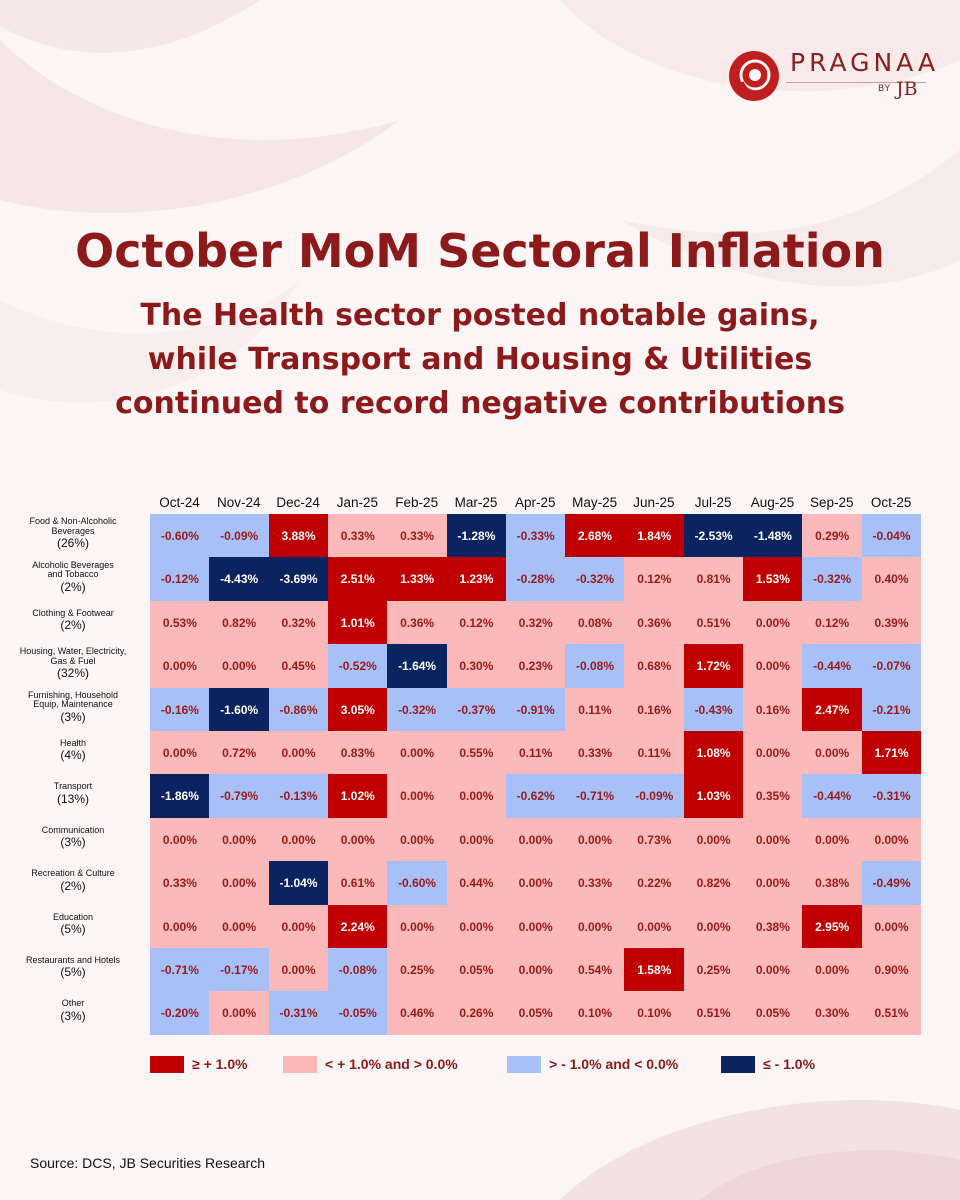 This screenshot has width=960, height=1200. What do you see at coordinates (357, 1013) in the screenshot?
I see `heatmap-cell: -0.05%` at bounding box center [357, 1013].